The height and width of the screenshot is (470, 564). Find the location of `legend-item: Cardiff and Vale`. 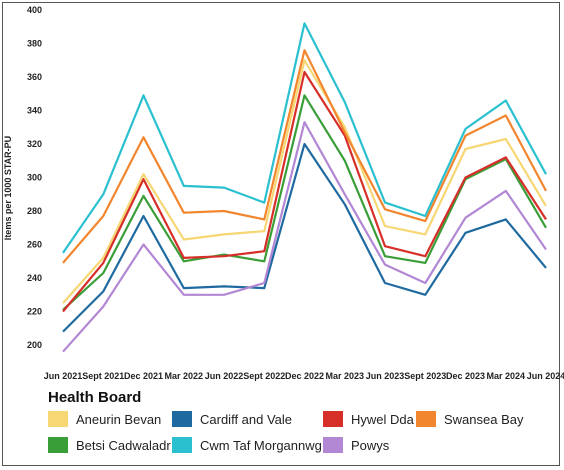

legend-item: Cardiff and Vale is located at coordinates (232, 419).